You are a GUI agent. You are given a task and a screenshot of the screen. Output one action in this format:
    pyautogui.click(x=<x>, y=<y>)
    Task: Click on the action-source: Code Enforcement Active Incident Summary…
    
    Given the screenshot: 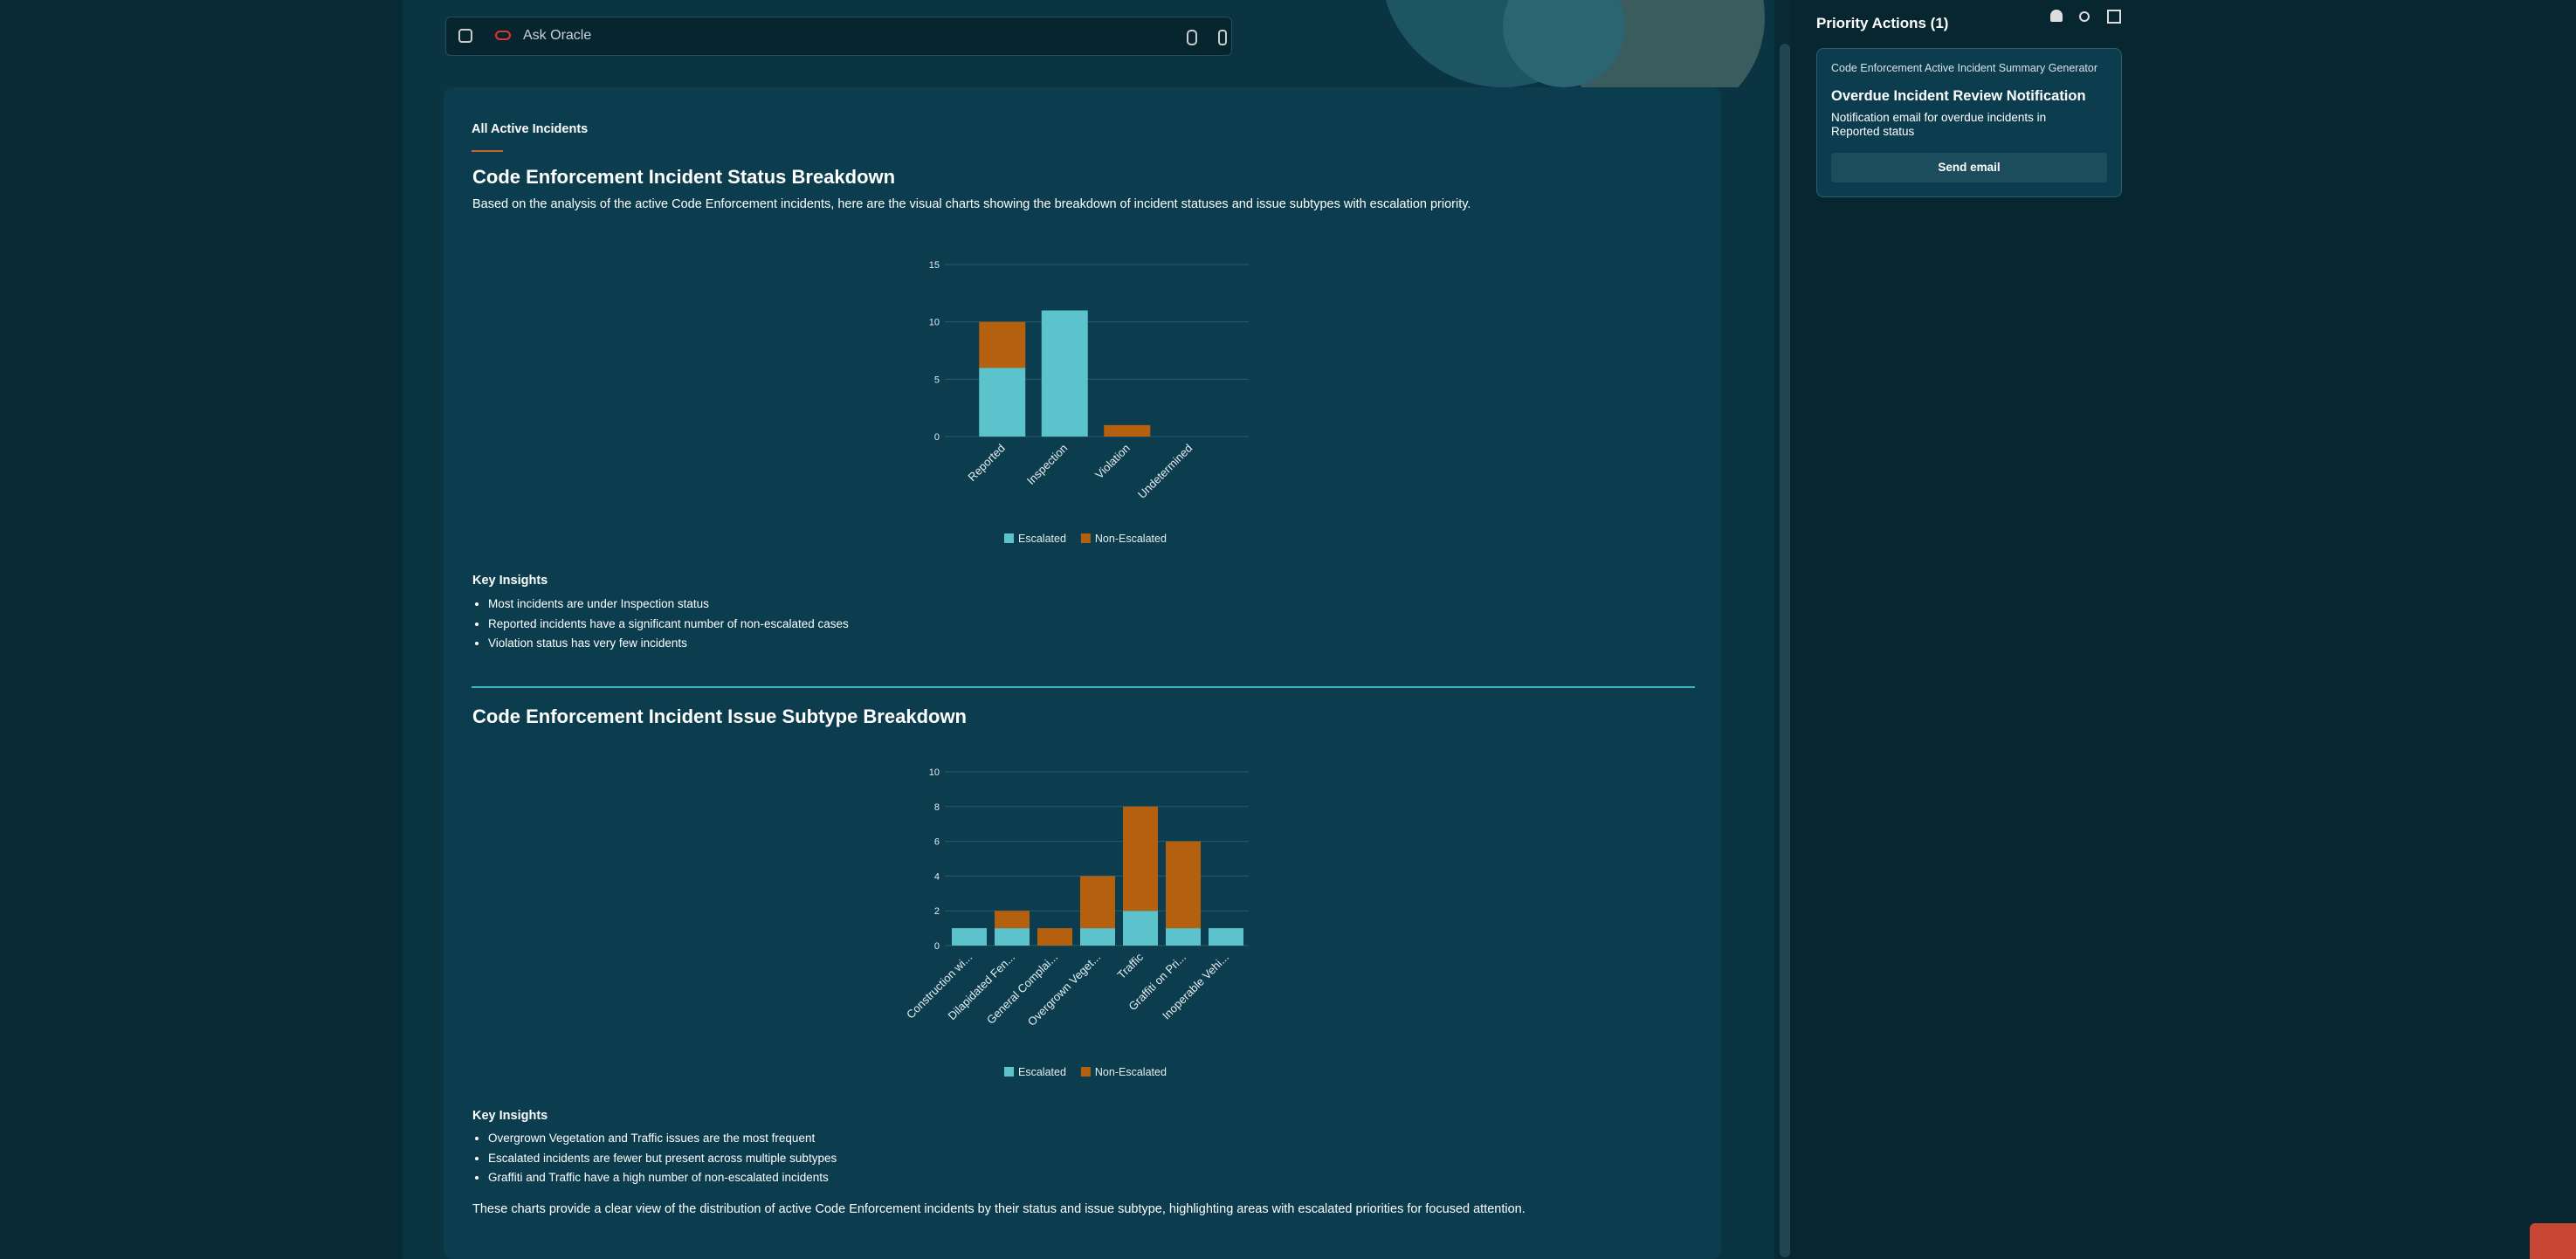 What is the action you would take?
    pyautogui.click(x=1964, y=68)
    